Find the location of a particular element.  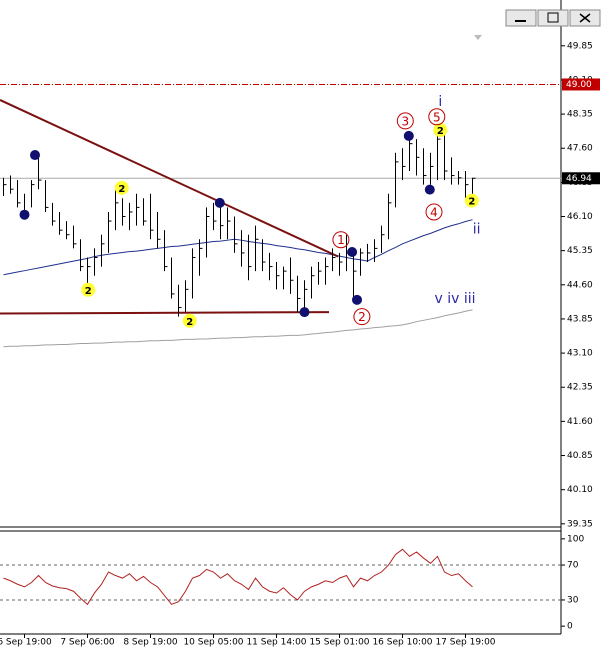

wave-label: i is located at coordinates (440, 102).